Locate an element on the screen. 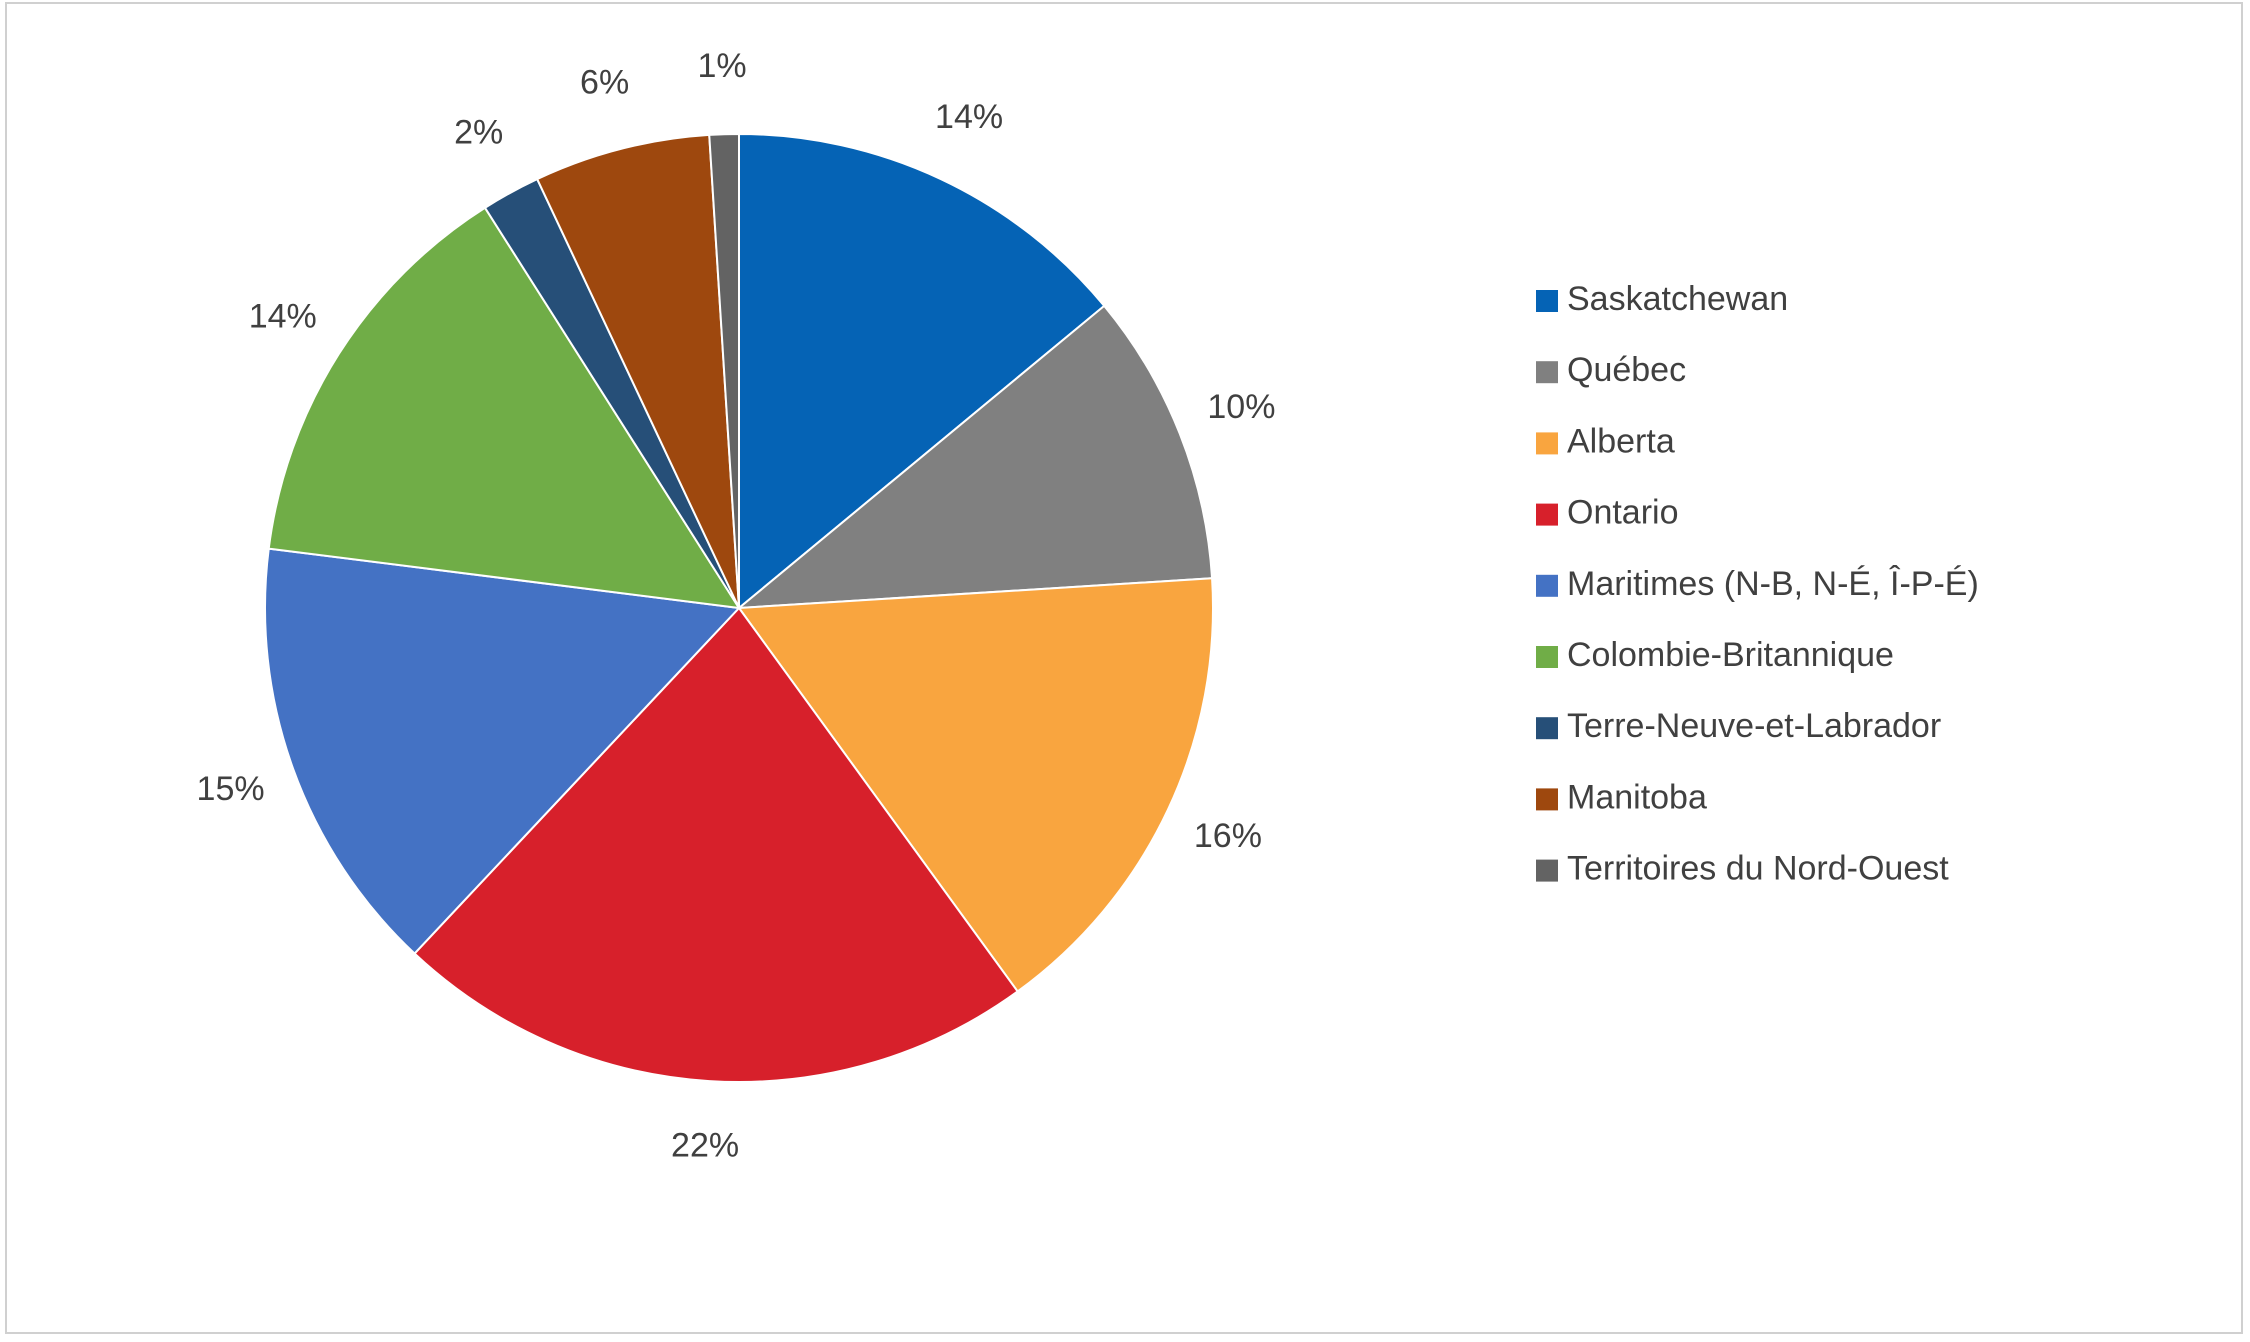 The height and width of the screenshot is (1342, 2250). legend-label: Manitoba is located at coordinates (1637, 797).